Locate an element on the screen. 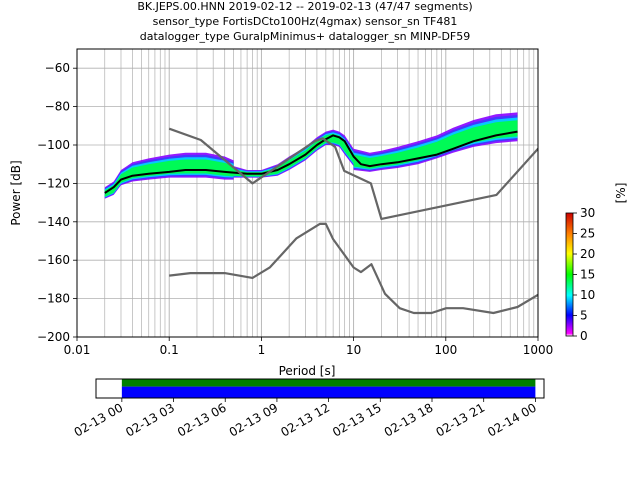  colorbar-ticks: 0 5 10 15 20 25 30 is located at coordinates (584, 274).